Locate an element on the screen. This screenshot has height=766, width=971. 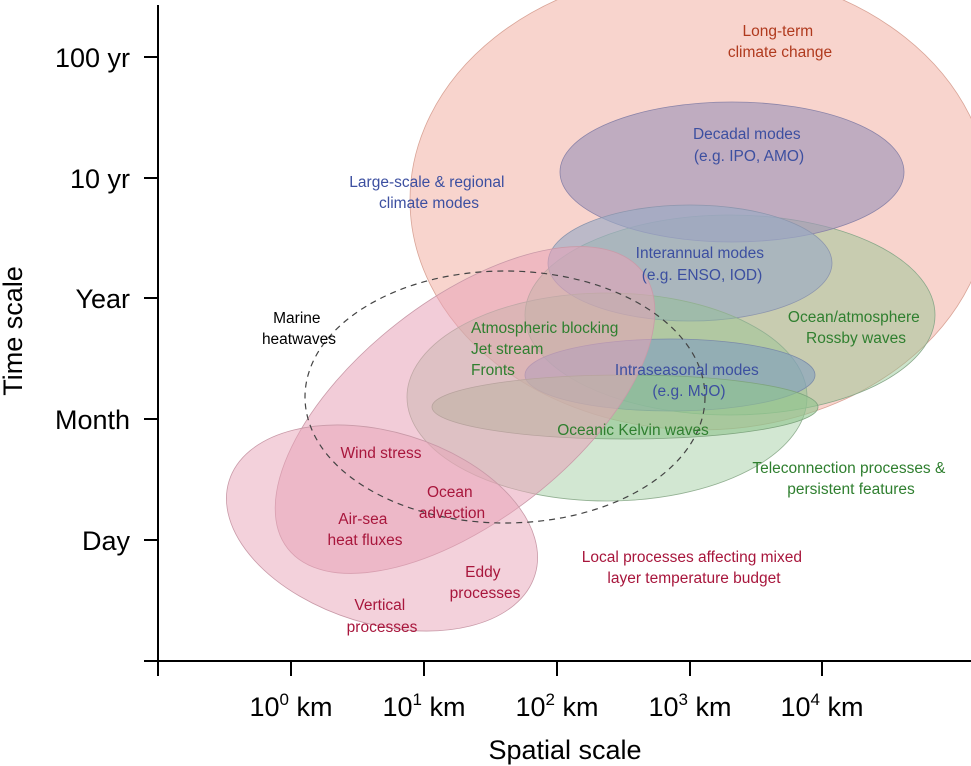
x-tick-label: 104 km is located at coordinates (821, 706).